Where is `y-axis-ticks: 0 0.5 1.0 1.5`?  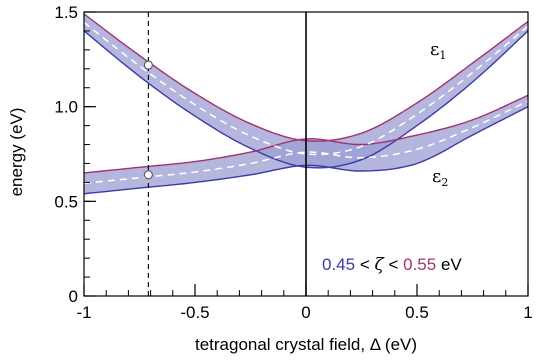
y-axis-ticks: 0 0.5 1.0 1.5 is located at coordinates (75, 154).